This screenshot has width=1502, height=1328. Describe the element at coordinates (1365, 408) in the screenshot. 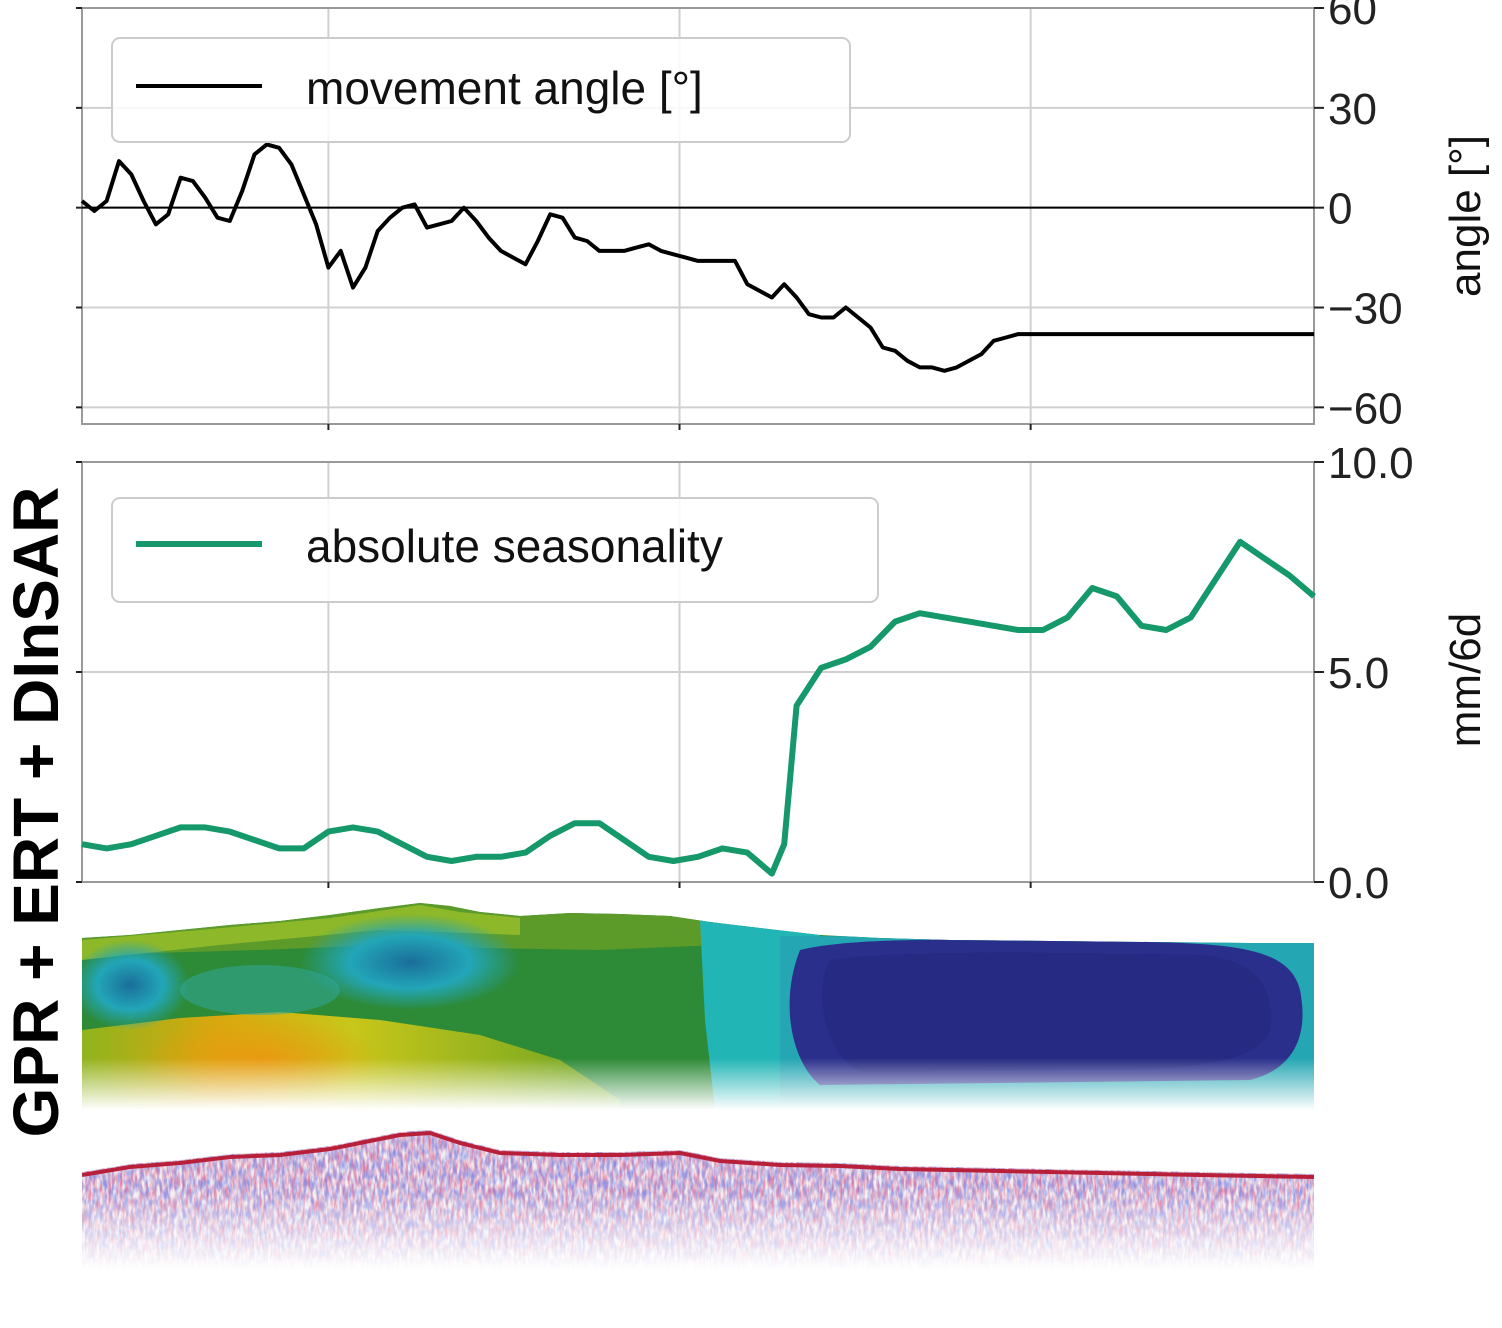

I see `y-tick-label: −60` at that location.